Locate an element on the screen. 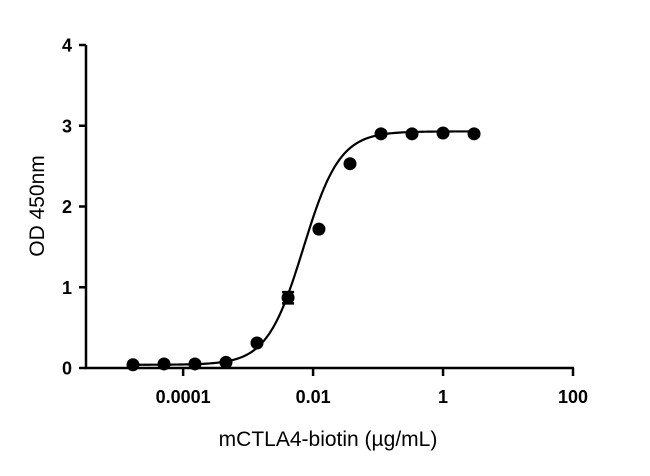  y-axis-title: OD 450nm is located at coordinates (37, 206).